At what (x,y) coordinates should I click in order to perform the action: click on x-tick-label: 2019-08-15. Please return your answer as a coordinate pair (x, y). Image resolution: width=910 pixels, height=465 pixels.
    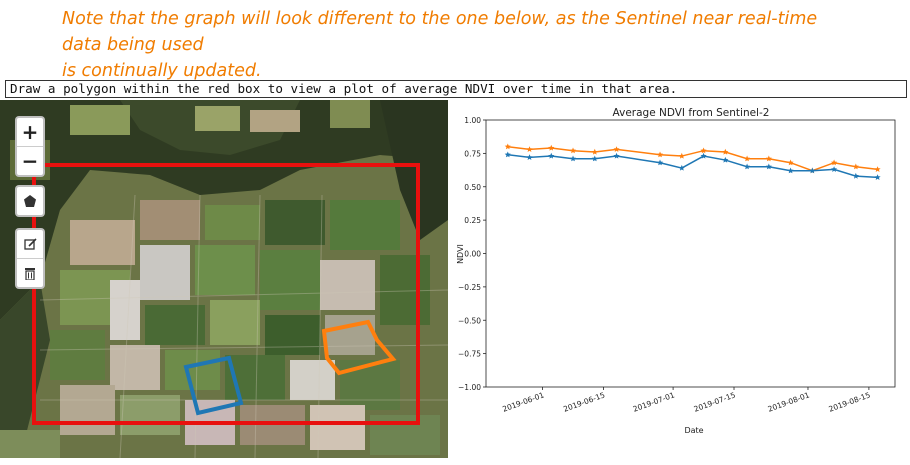
    Looking at the image, I should click on (850, 401).